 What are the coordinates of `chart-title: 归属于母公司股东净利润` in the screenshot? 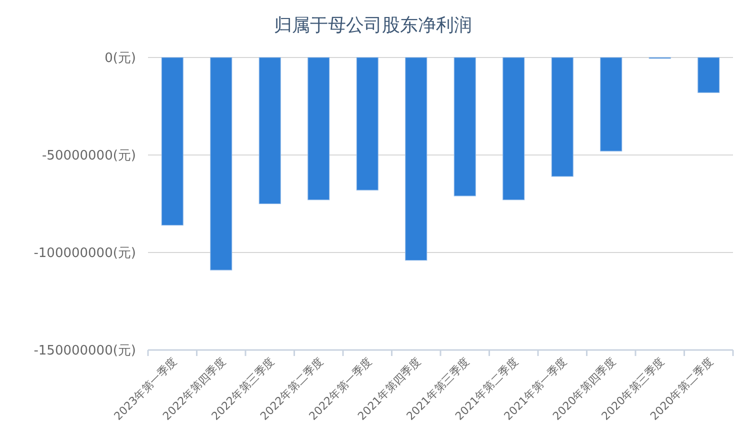 It's located at (373, 25).